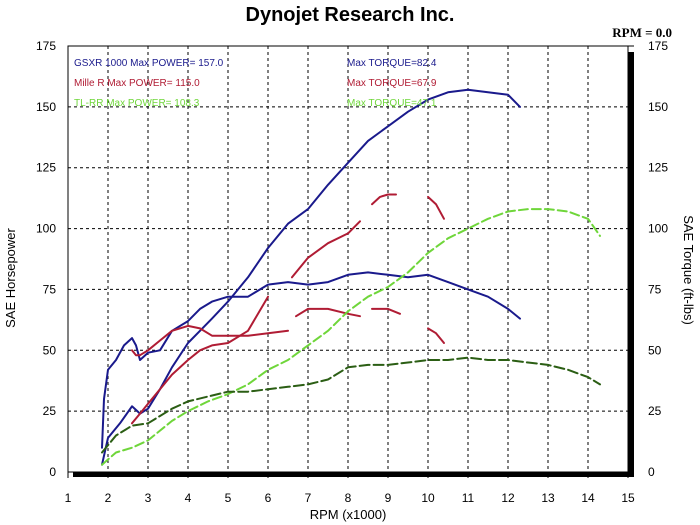 This screenshot has height=525, width=700. What do you see at coordinates (350, 15) in the screenshot?
I see `chart-title: Dynojet Research Inc.` at bounding box center [350, 15].